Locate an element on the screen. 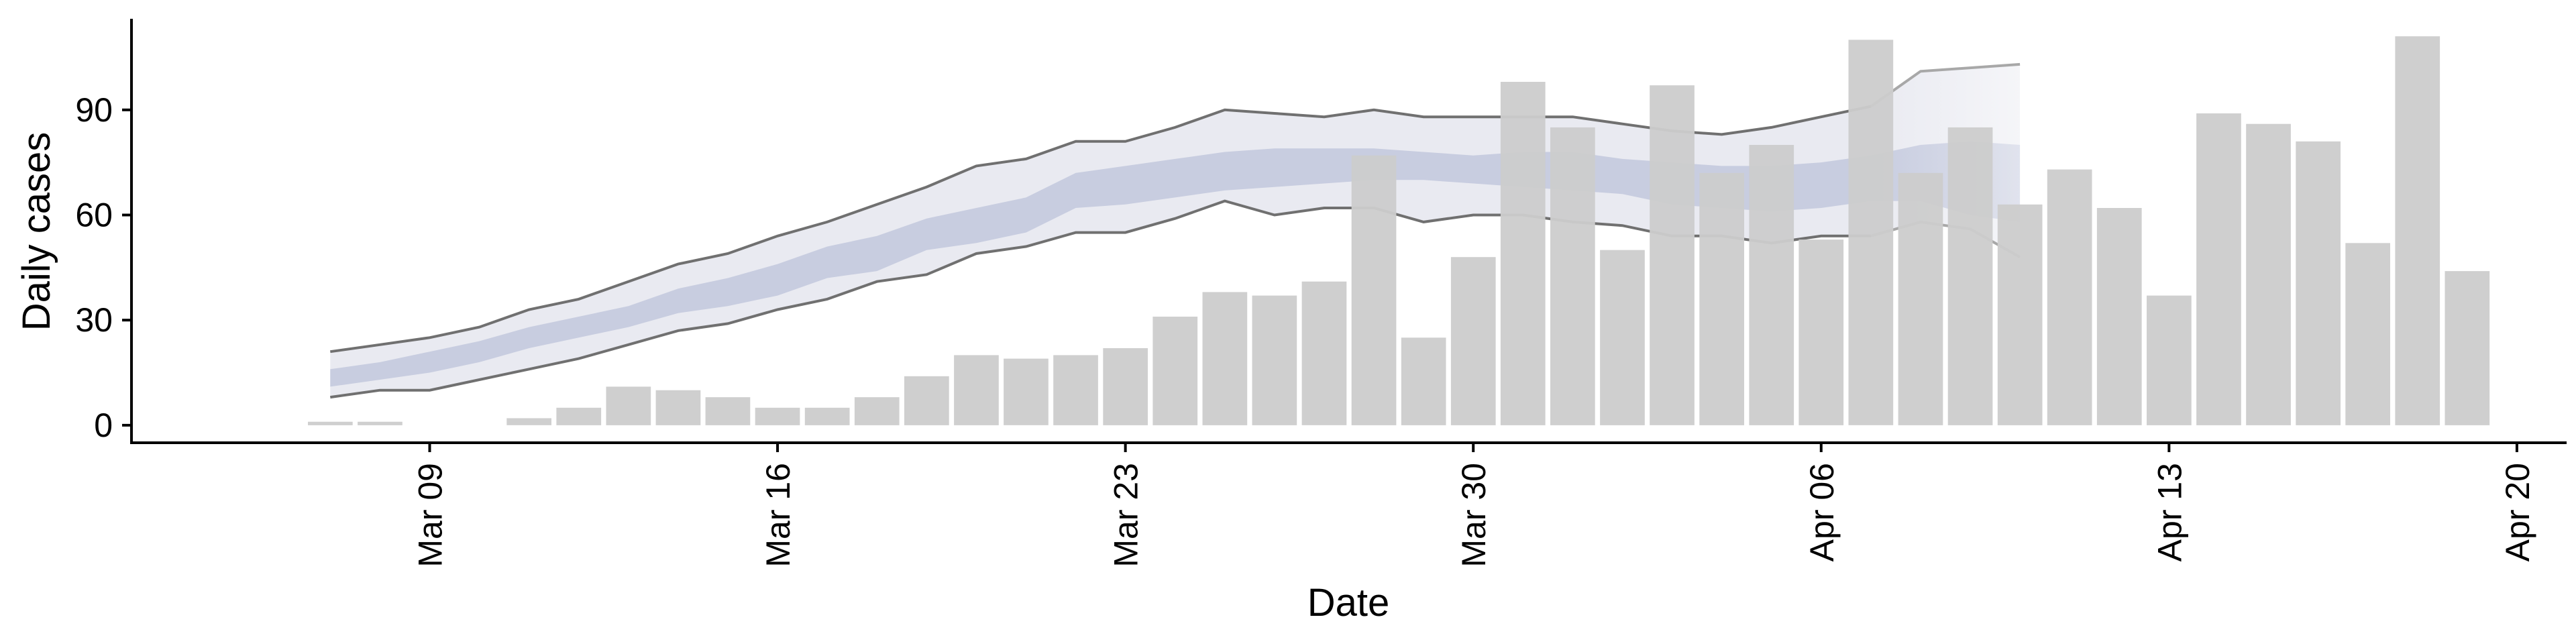 The height and width of the screenshot is (644, 2576). y-tick-label: 0 is located at coordinates (103, 425).